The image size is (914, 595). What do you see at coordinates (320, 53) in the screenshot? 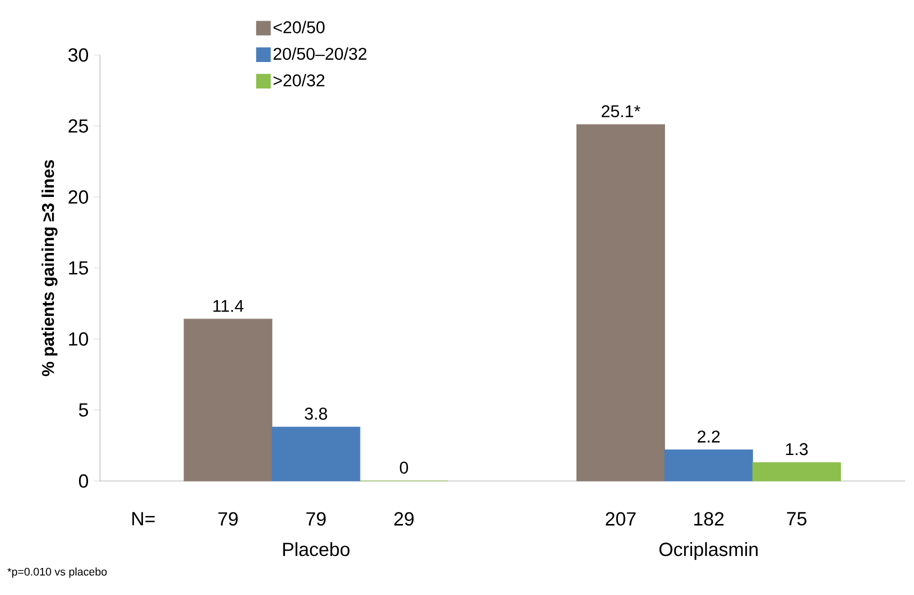
I see `legend-label: 20/50–20/32` at bounding box center [320, 53].